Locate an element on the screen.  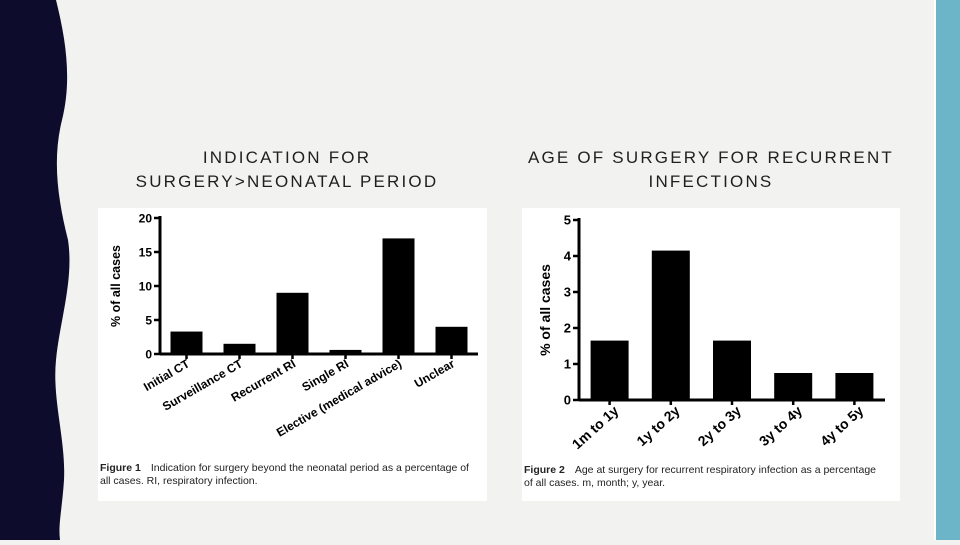
y-tick-label: 2 is located at coordinates (567, 328).